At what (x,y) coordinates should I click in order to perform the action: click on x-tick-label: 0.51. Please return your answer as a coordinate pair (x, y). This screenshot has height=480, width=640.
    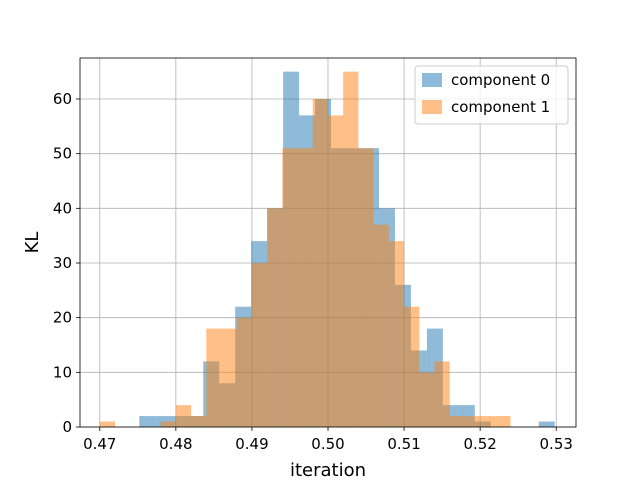
    Looking at the image, I should click on (403, 444).